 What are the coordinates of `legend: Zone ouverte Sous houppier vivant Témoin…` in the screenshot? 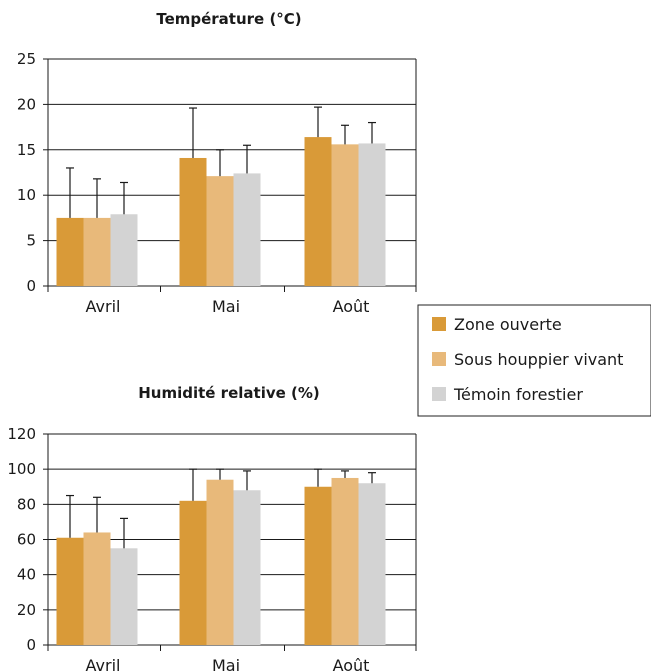 It's located at (534, 360).